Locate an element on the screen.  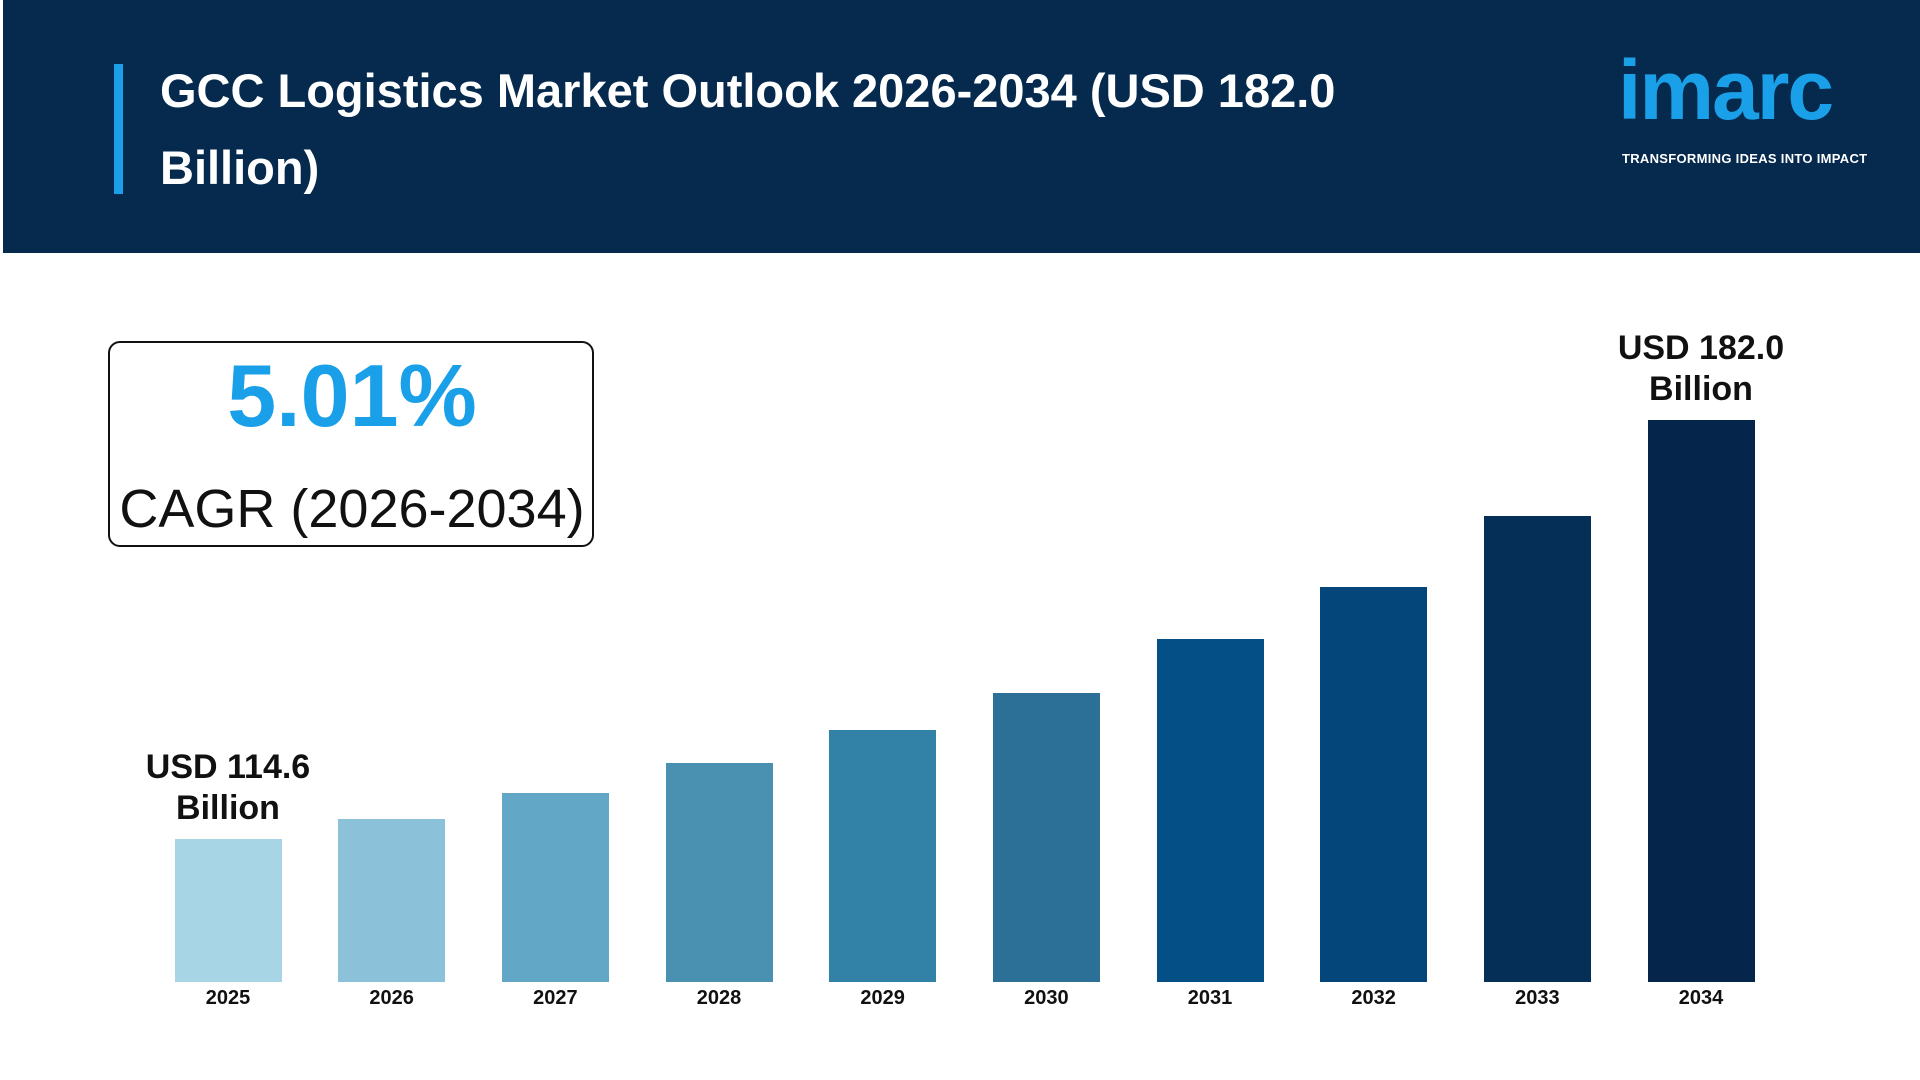
cagr-value: 5.01% is located at coordinates (352, 395).